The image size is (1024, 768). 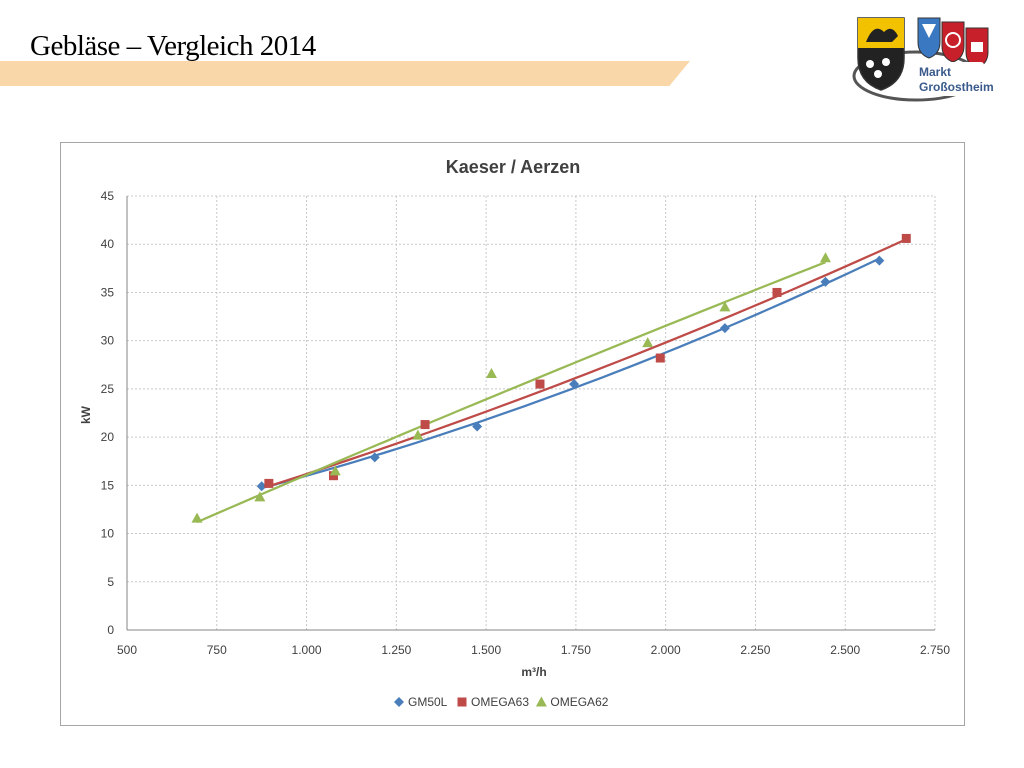 What do you see at coordinates (108, 485) in the screenshot?
I see `y-tick-label: 15` at bounding box center [108, 485].